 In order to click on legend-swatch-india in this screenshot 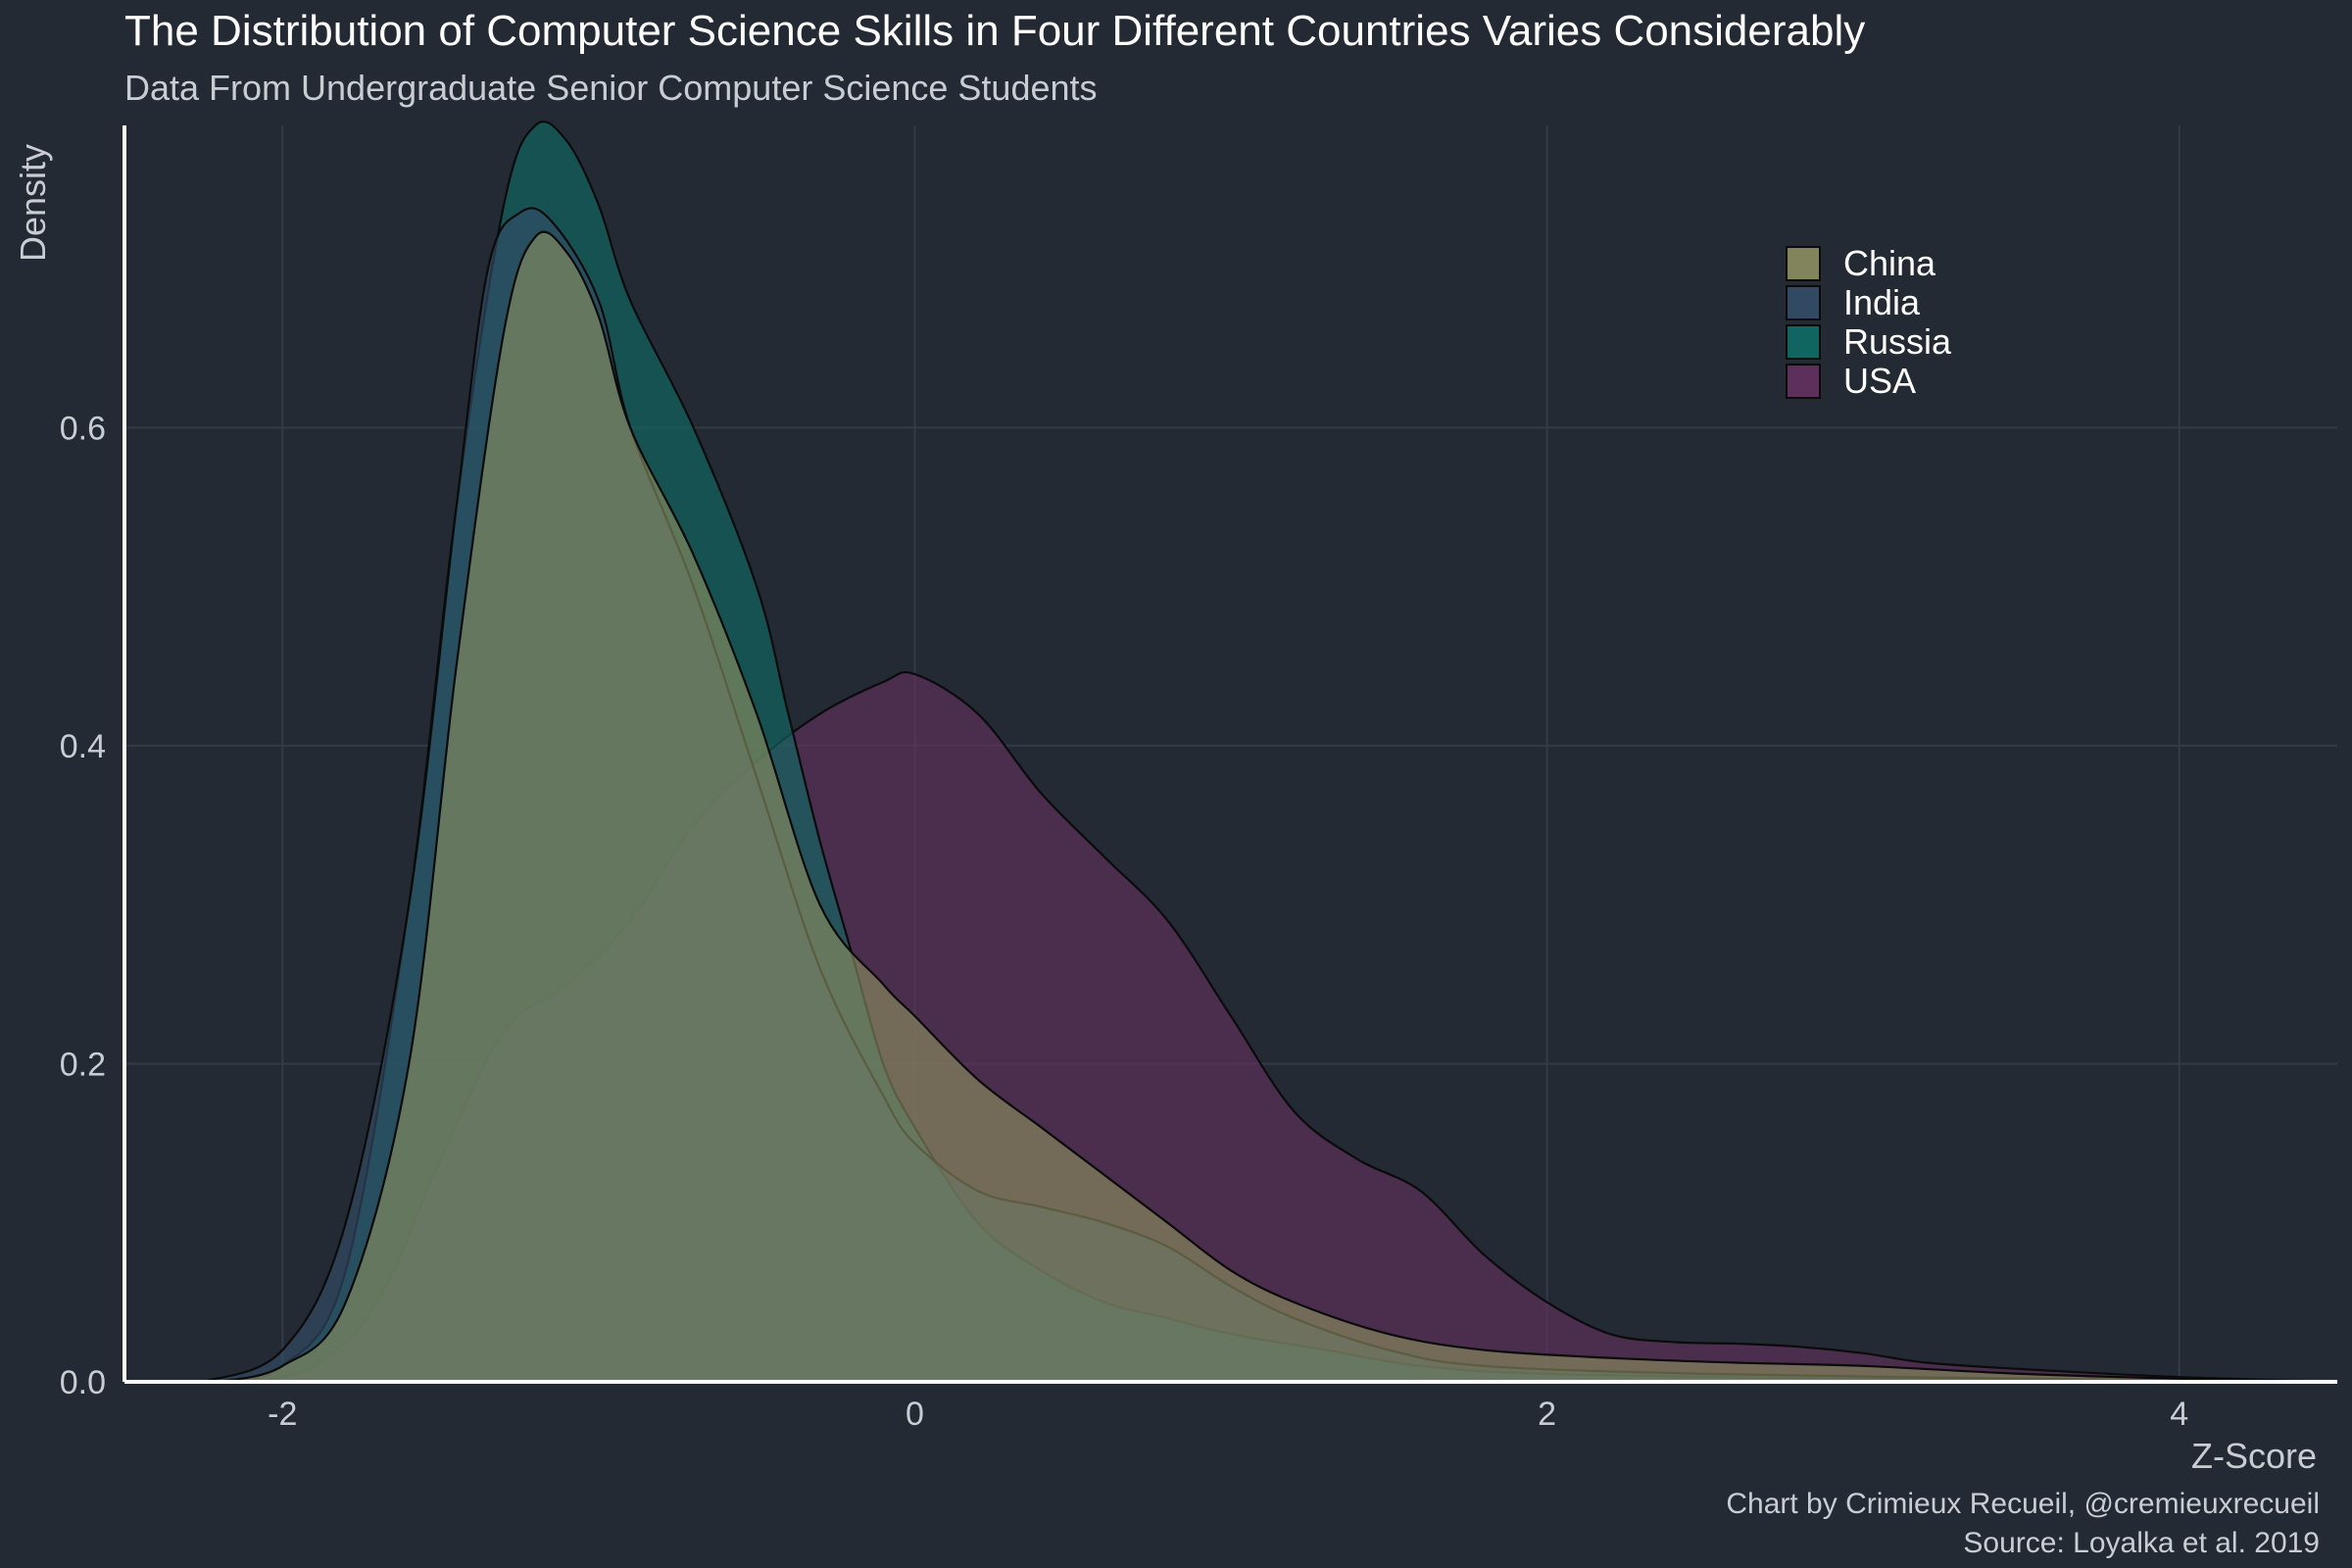, I will do `click(1803, 302)`.